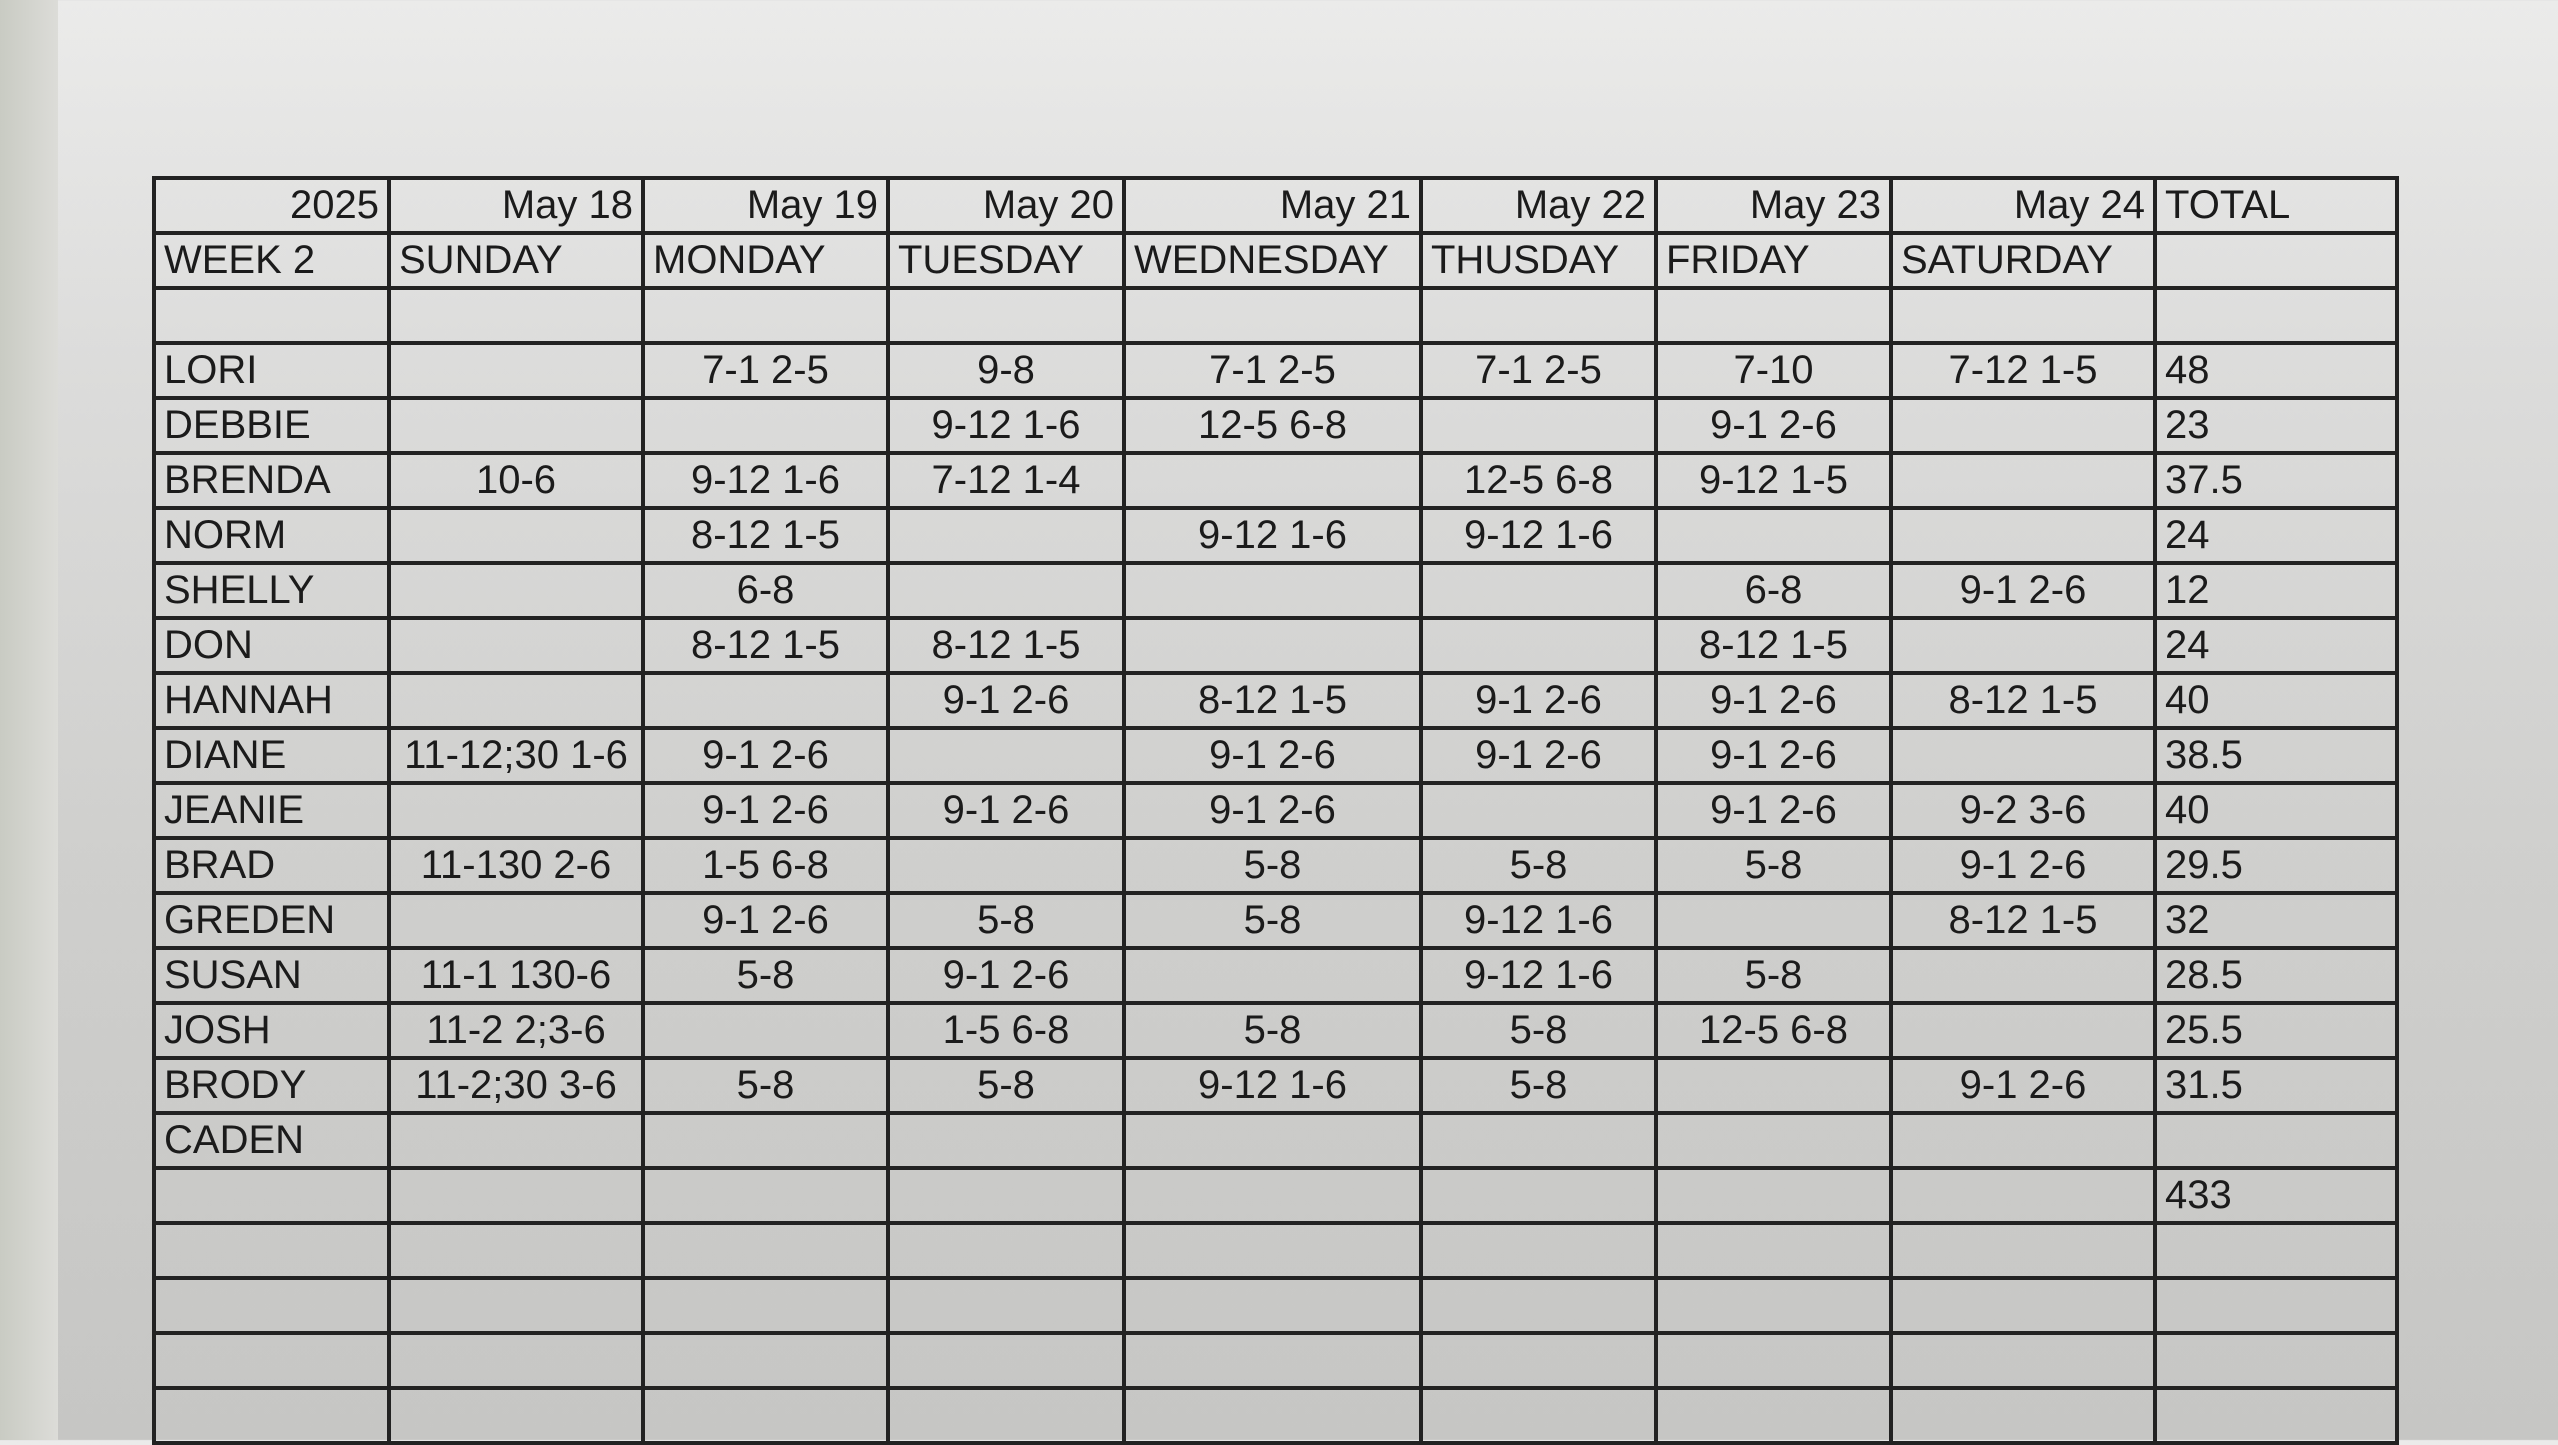  What do you see at coordinates (271, 975) in the screenshot?
I see `employee-name: SUSAN` at bounding box center [271, 975].